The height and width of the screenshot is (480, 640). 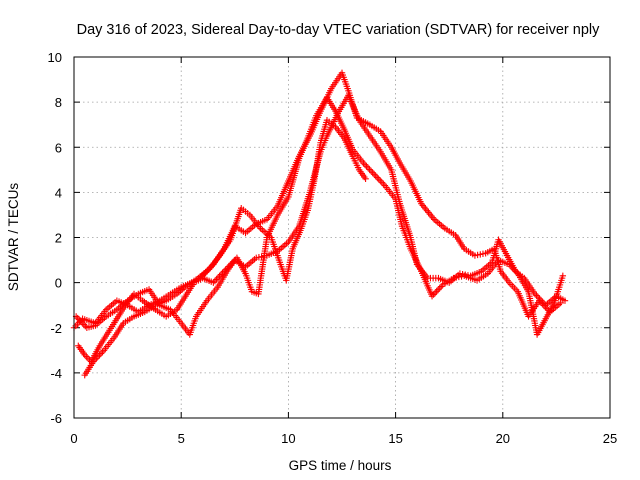 What do you see at coordinates (58, 147) in the screenshot?
I see `y-tick-label: 6` at bounding box center [58, 147].